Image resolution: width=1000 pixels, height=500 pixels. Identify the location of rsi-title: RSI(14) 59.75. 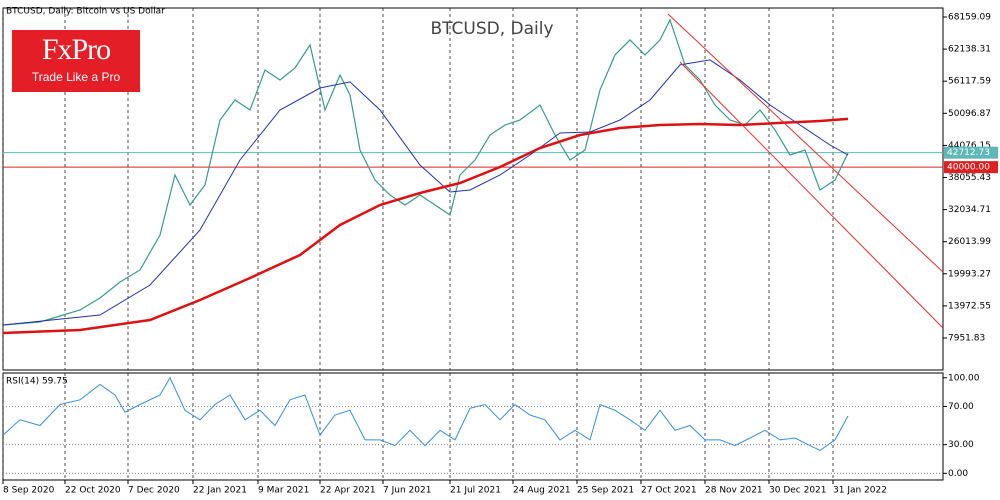
(37, 382).